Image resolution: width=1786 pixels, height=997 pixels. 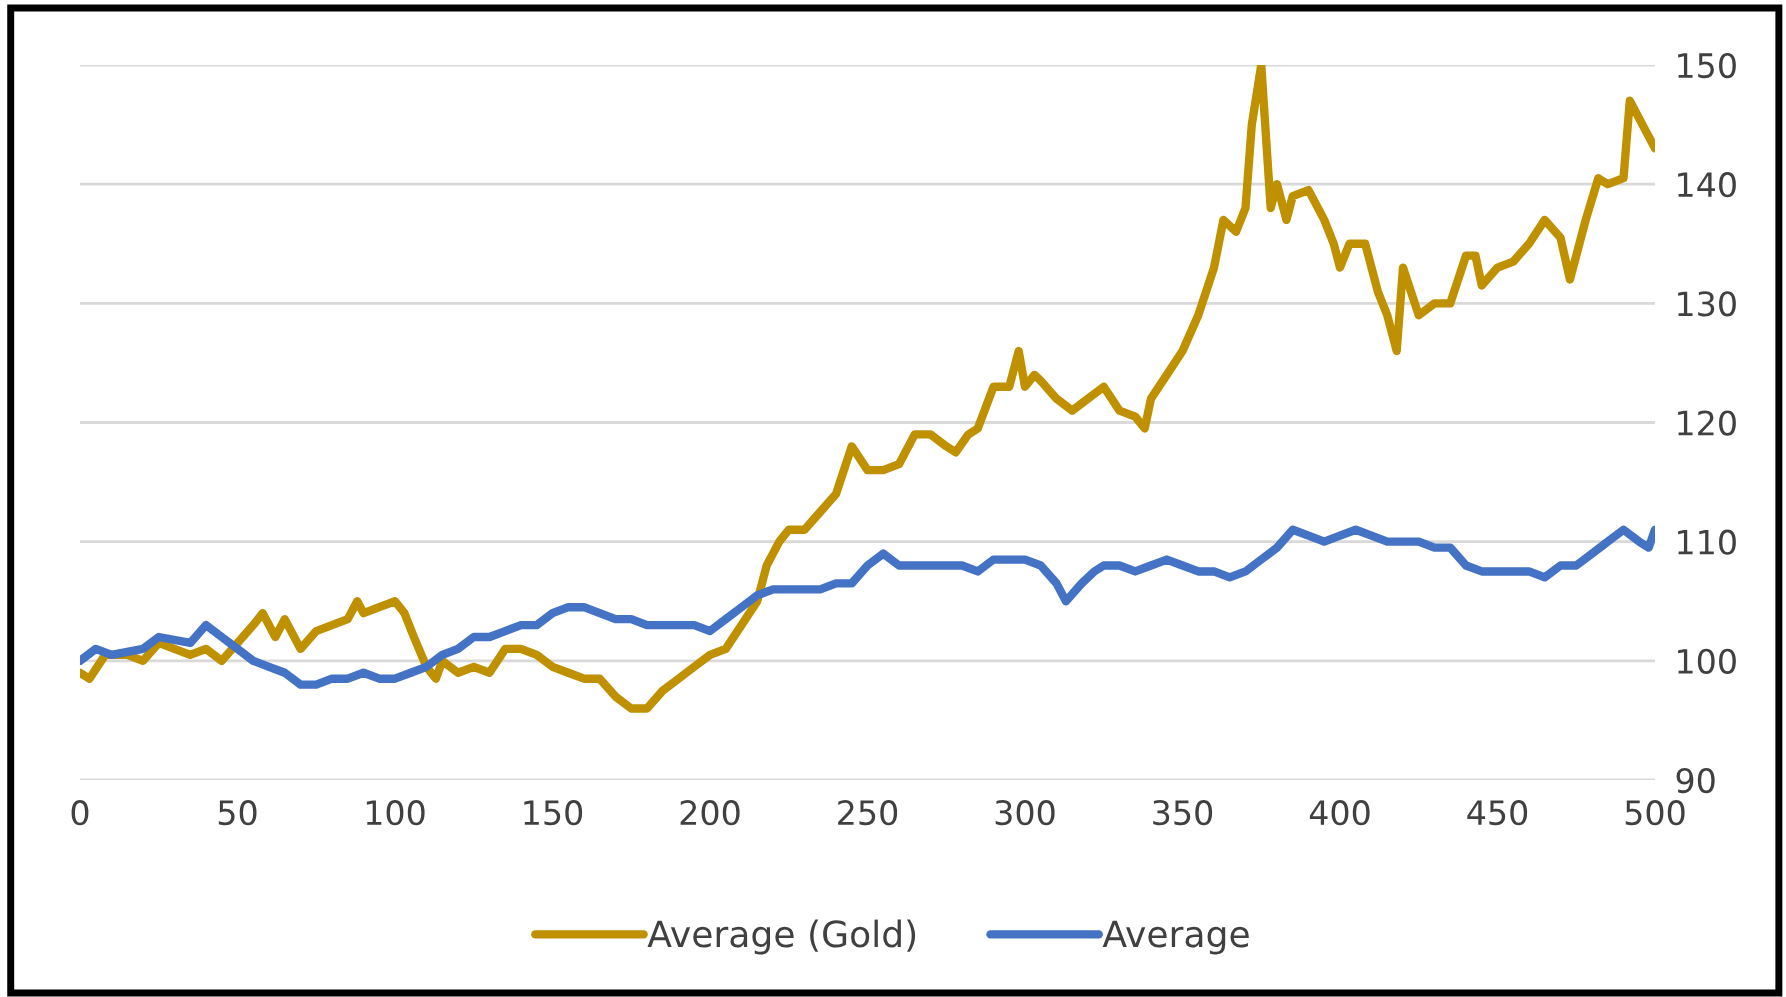 I want to click on y-tick-label: 130, so click(x=1707, y=304).